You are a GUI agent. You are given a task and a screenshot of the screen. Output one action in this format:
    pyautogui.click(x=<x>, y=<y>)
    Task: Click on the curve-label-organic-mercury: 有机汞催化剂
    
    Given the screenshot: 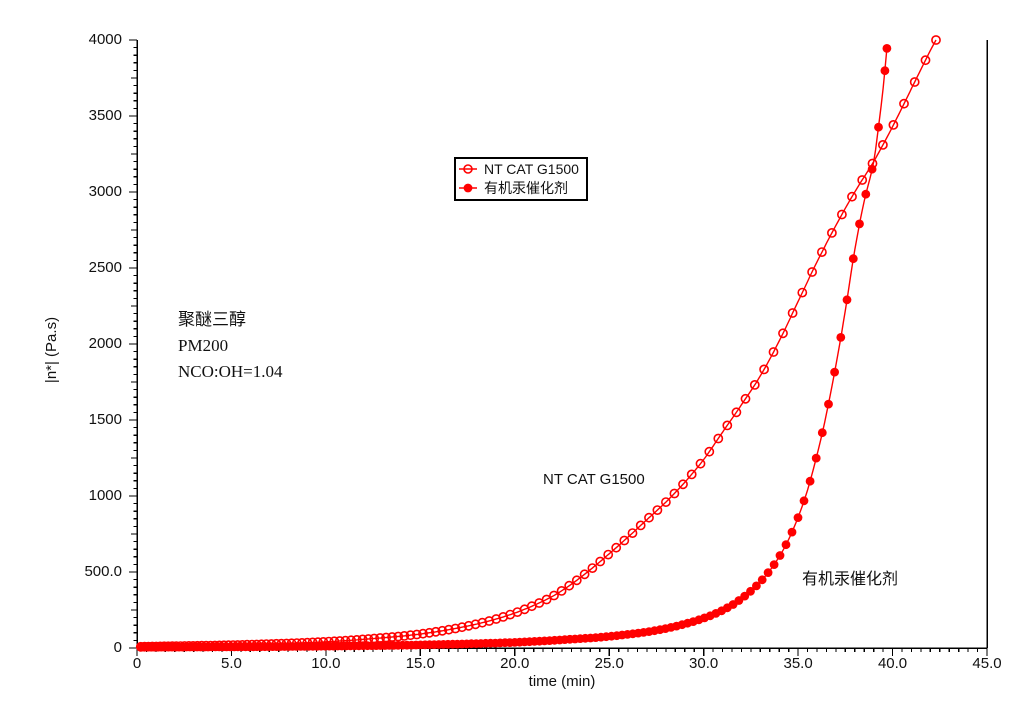 What is the action you would take?
    pyautogui.click(x=850, y=579)
    